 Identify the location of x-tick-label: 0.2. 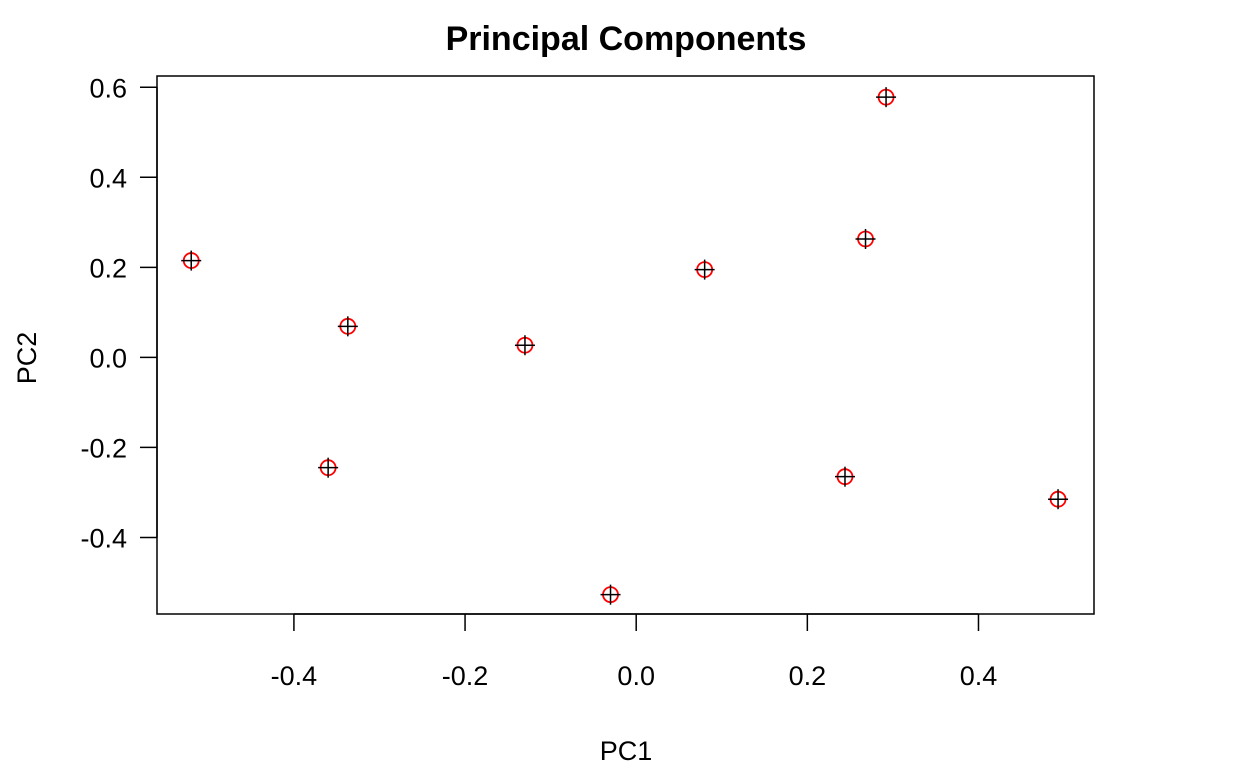
(808, 676).